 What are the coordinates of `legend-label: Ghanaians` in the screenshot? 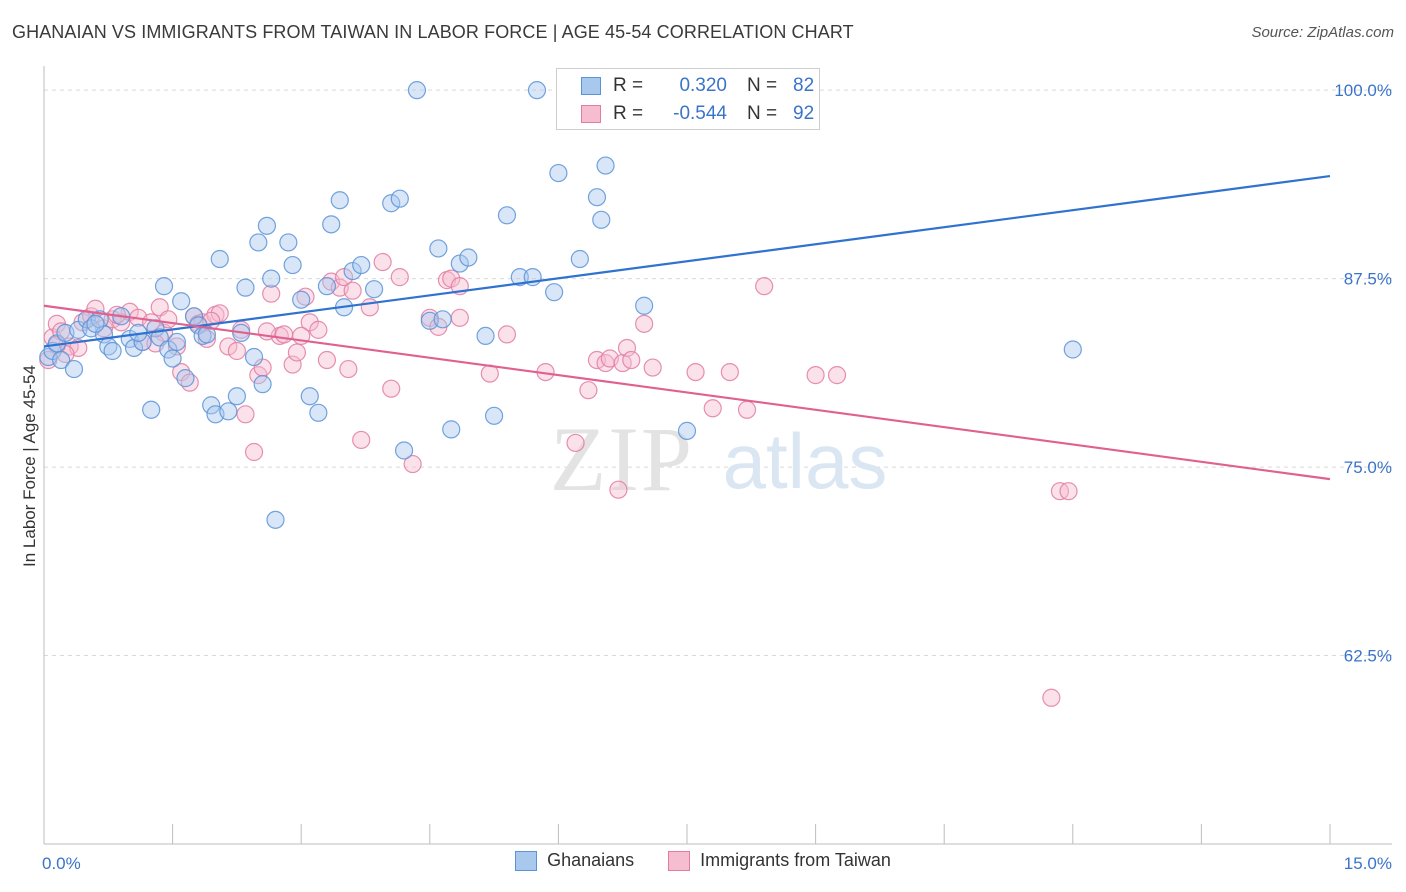 It's located at (591, 860).